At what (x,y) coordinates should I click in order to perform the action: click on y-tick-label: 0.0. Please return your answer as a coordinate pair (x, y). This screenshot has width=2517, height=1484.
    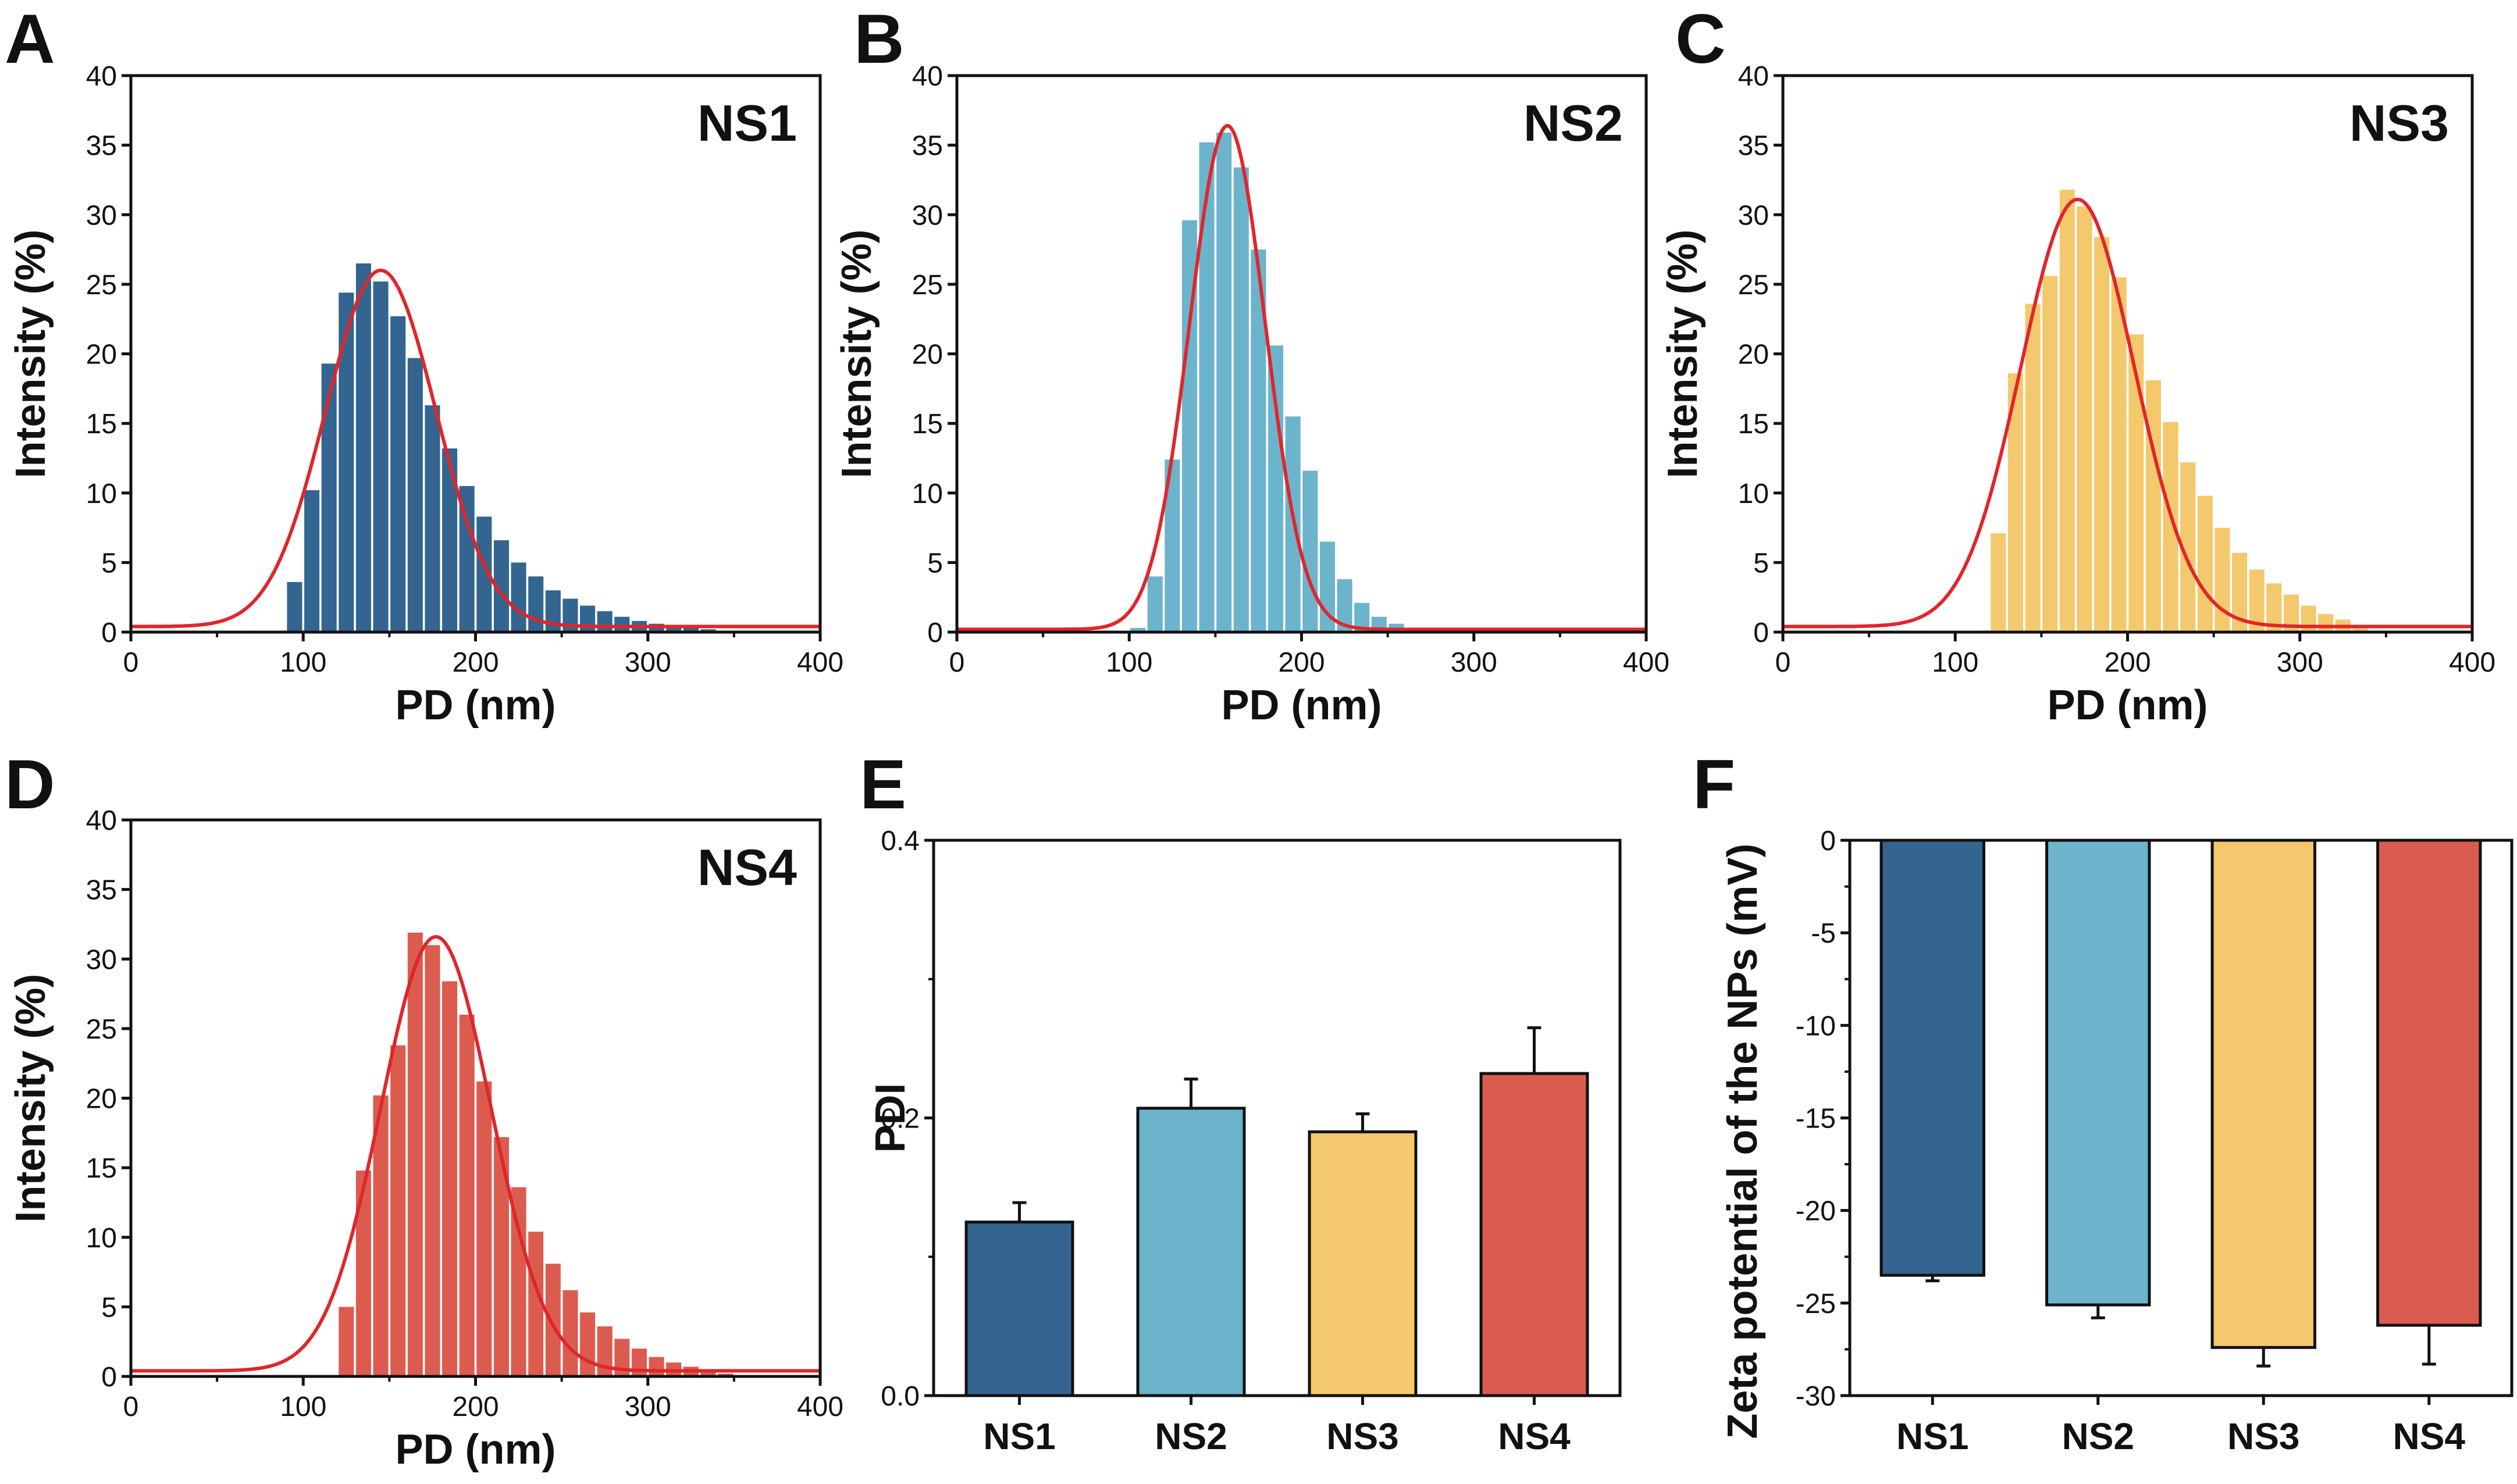
    Looking at the image, I should click on (900, 1396).